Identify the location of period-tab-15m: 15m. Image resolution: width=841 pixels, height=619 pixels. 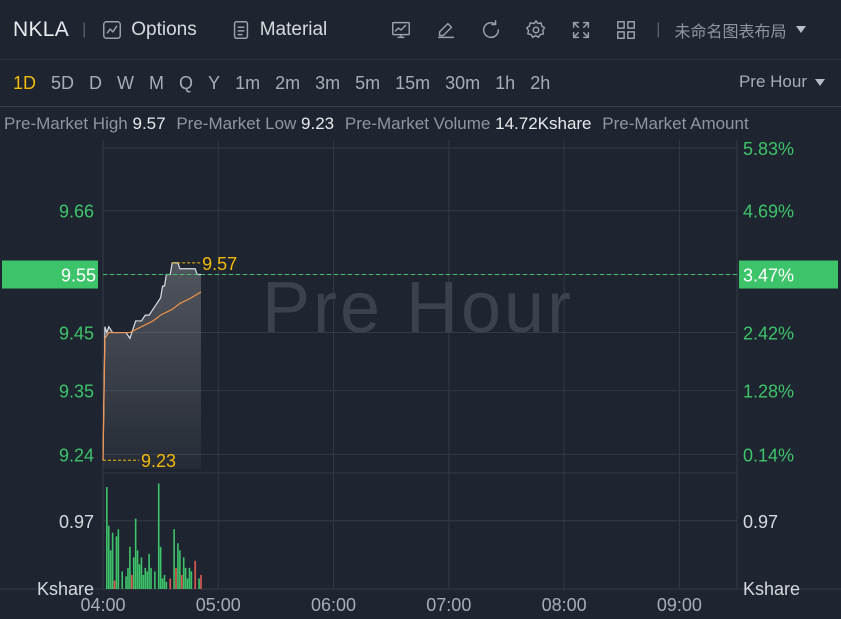
(413, 82).